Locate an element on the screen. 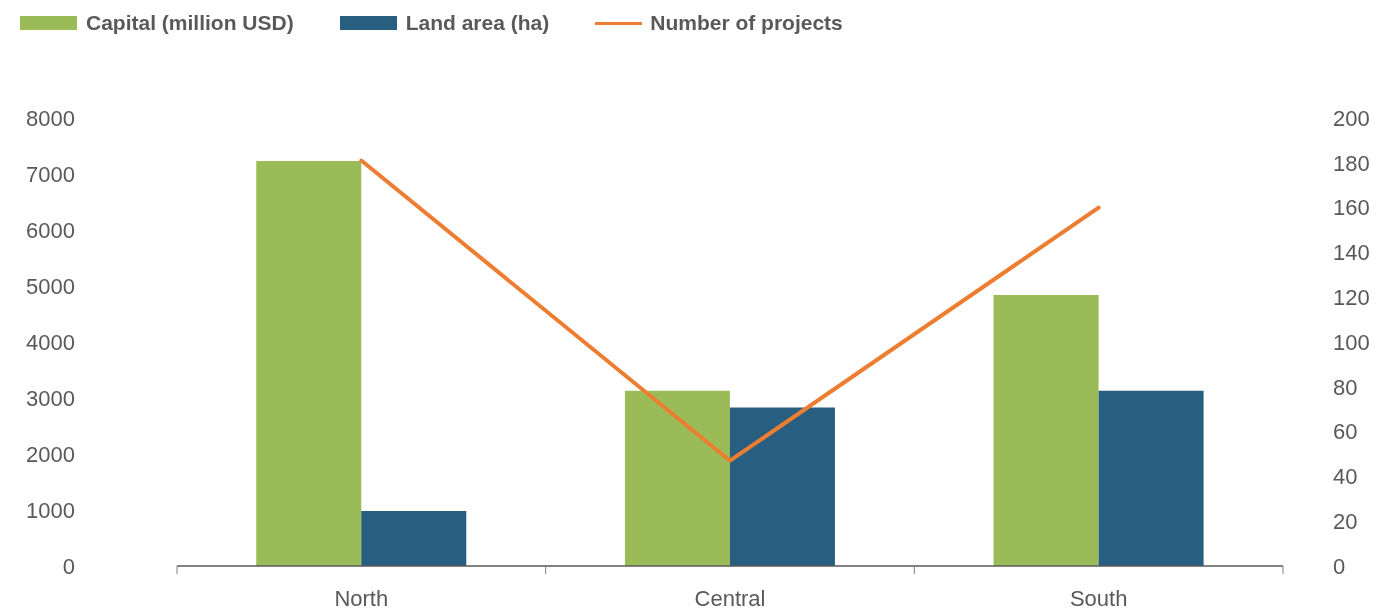  y-tick-label: 2000 is located at coordinates (50, 454).